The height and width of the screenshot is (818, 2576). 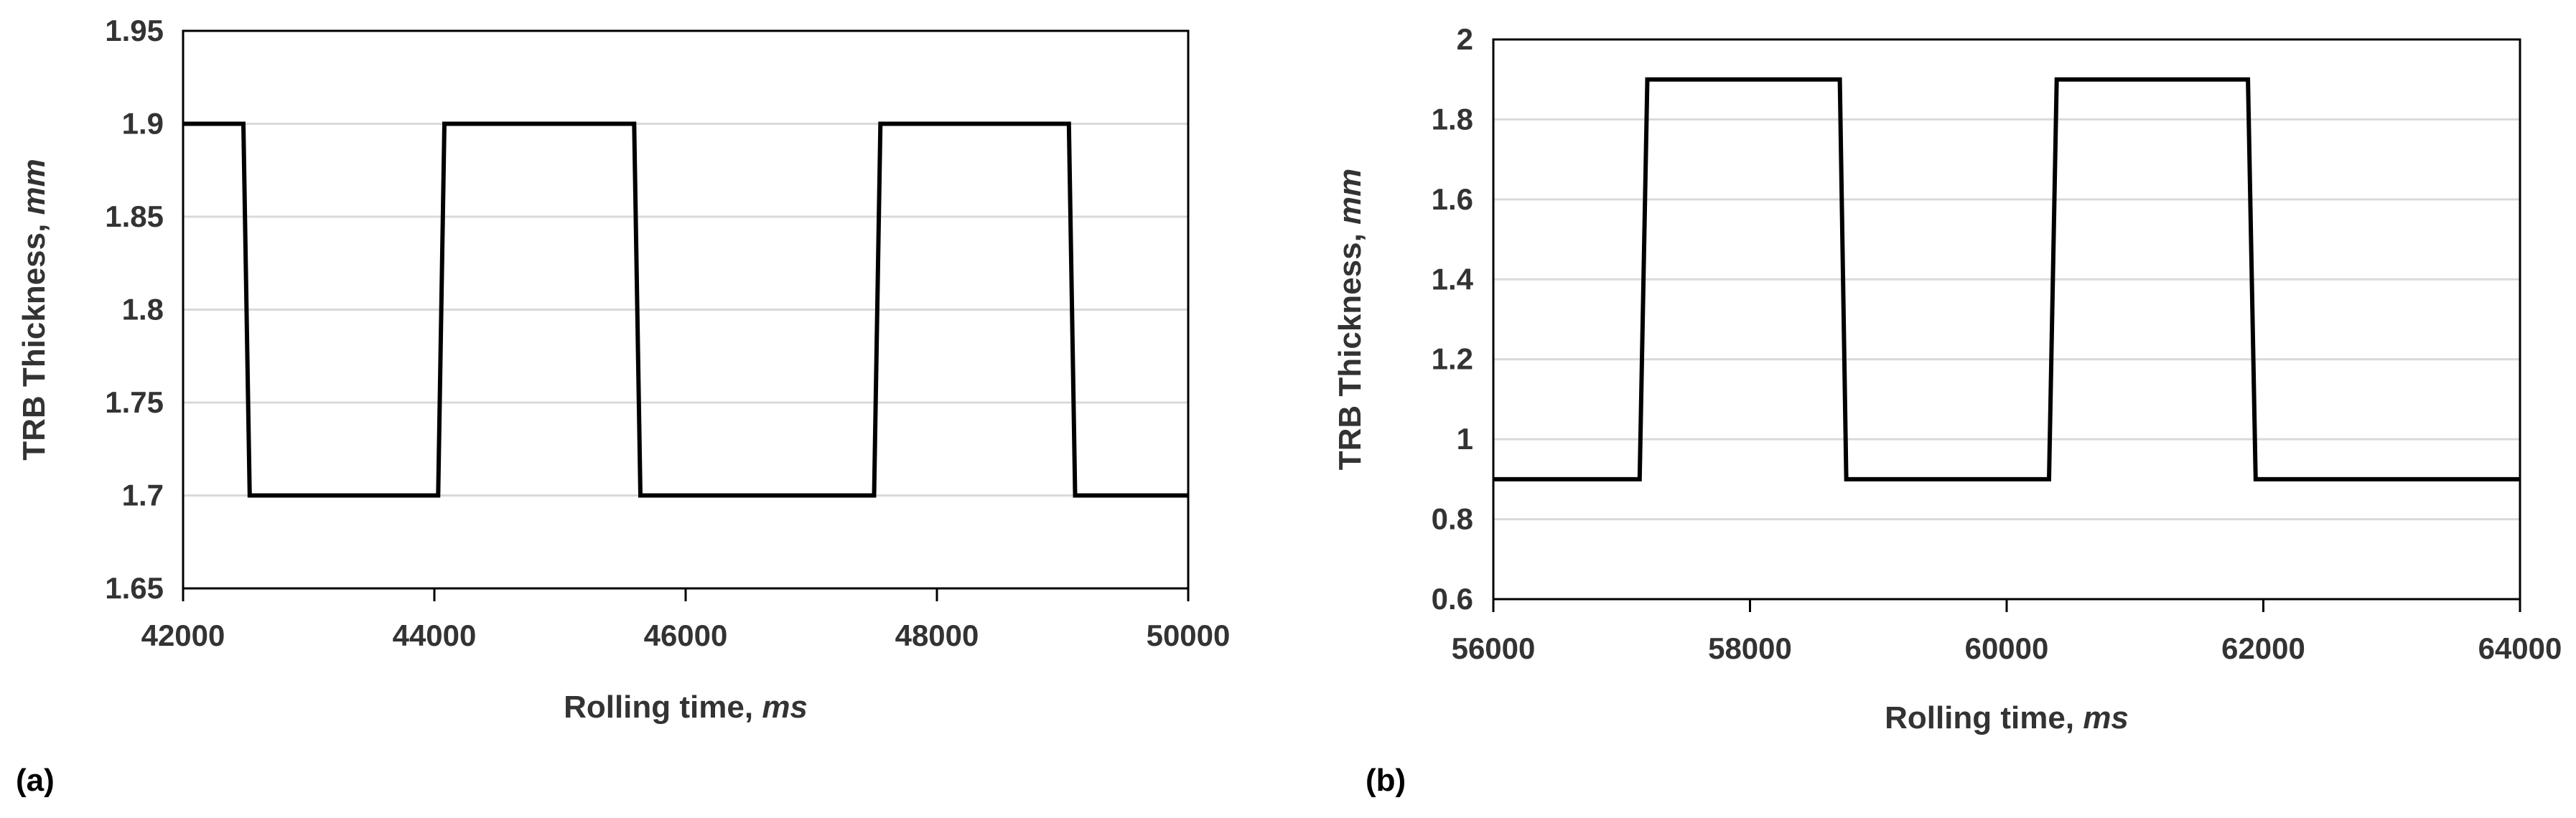 I want to click on x-tick-label: 42000, so click(x=183, y=635).